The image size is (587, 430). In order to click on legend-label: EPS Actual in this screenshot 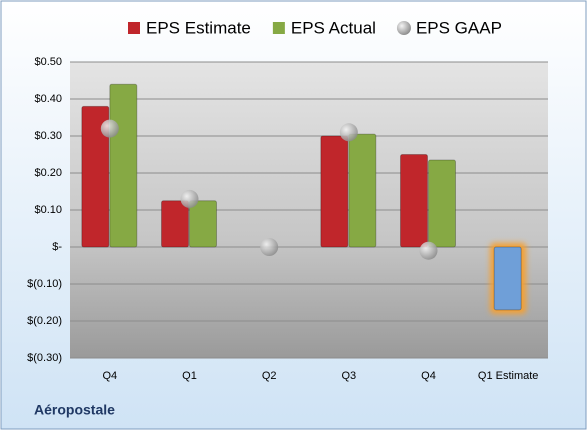, I will do `click(333, 27)`.